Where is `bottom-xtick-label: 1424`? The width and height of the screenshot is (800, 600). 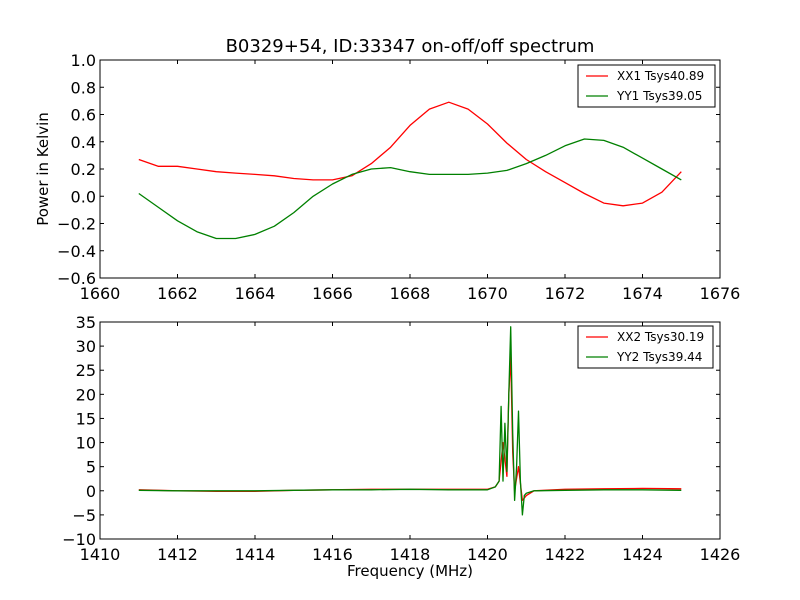 bottom-xtick-label: 1424 is located at coordinates (642, 554).